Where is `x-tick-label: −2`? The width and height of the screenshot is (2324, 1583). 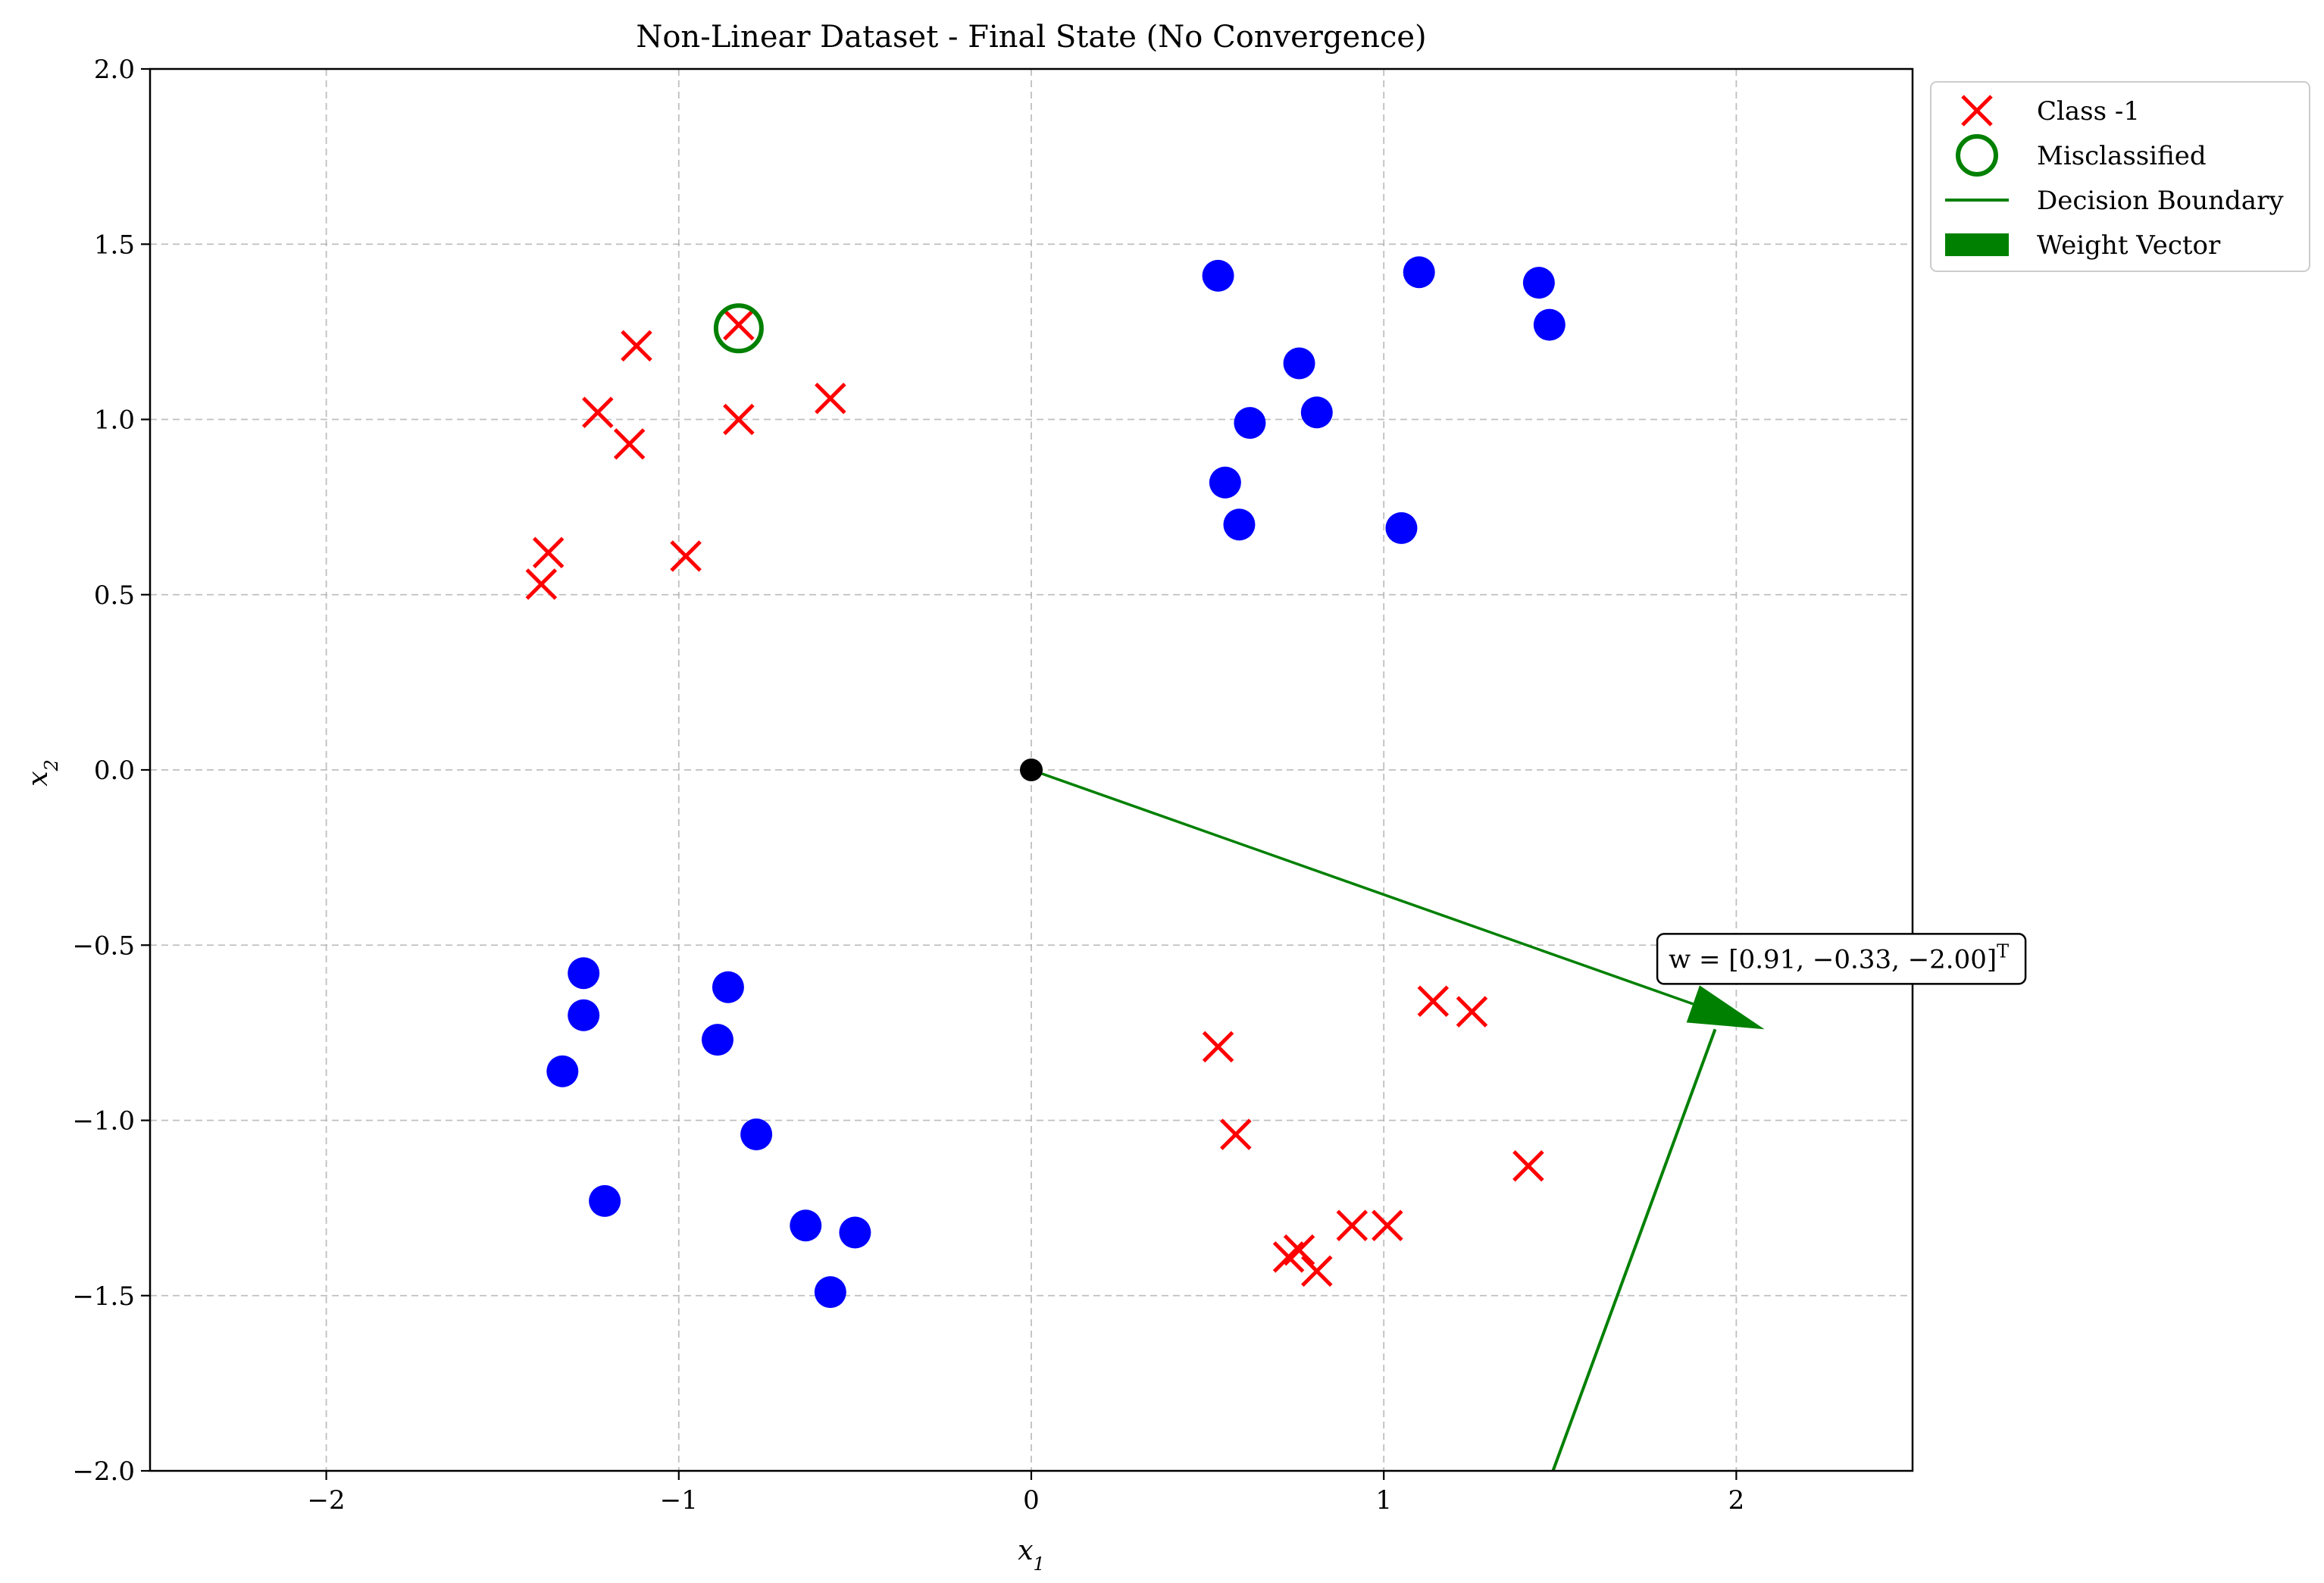
x-tick-label: −2 is located at coordinates (327, 1500).